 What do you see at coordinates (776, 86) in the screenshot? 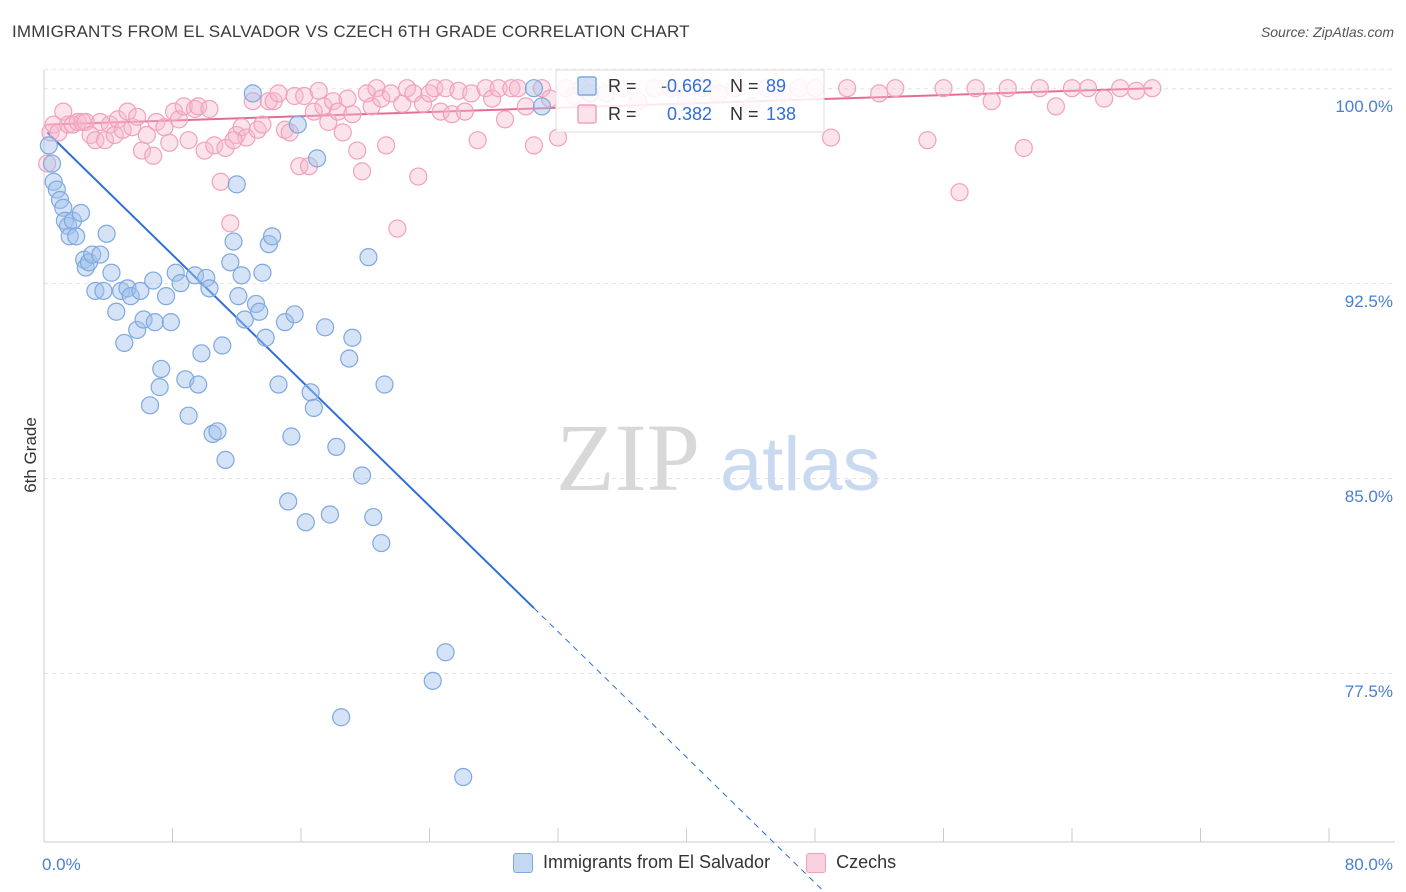
I see `stats-n-value: 89` at bounding box center [776, 86].